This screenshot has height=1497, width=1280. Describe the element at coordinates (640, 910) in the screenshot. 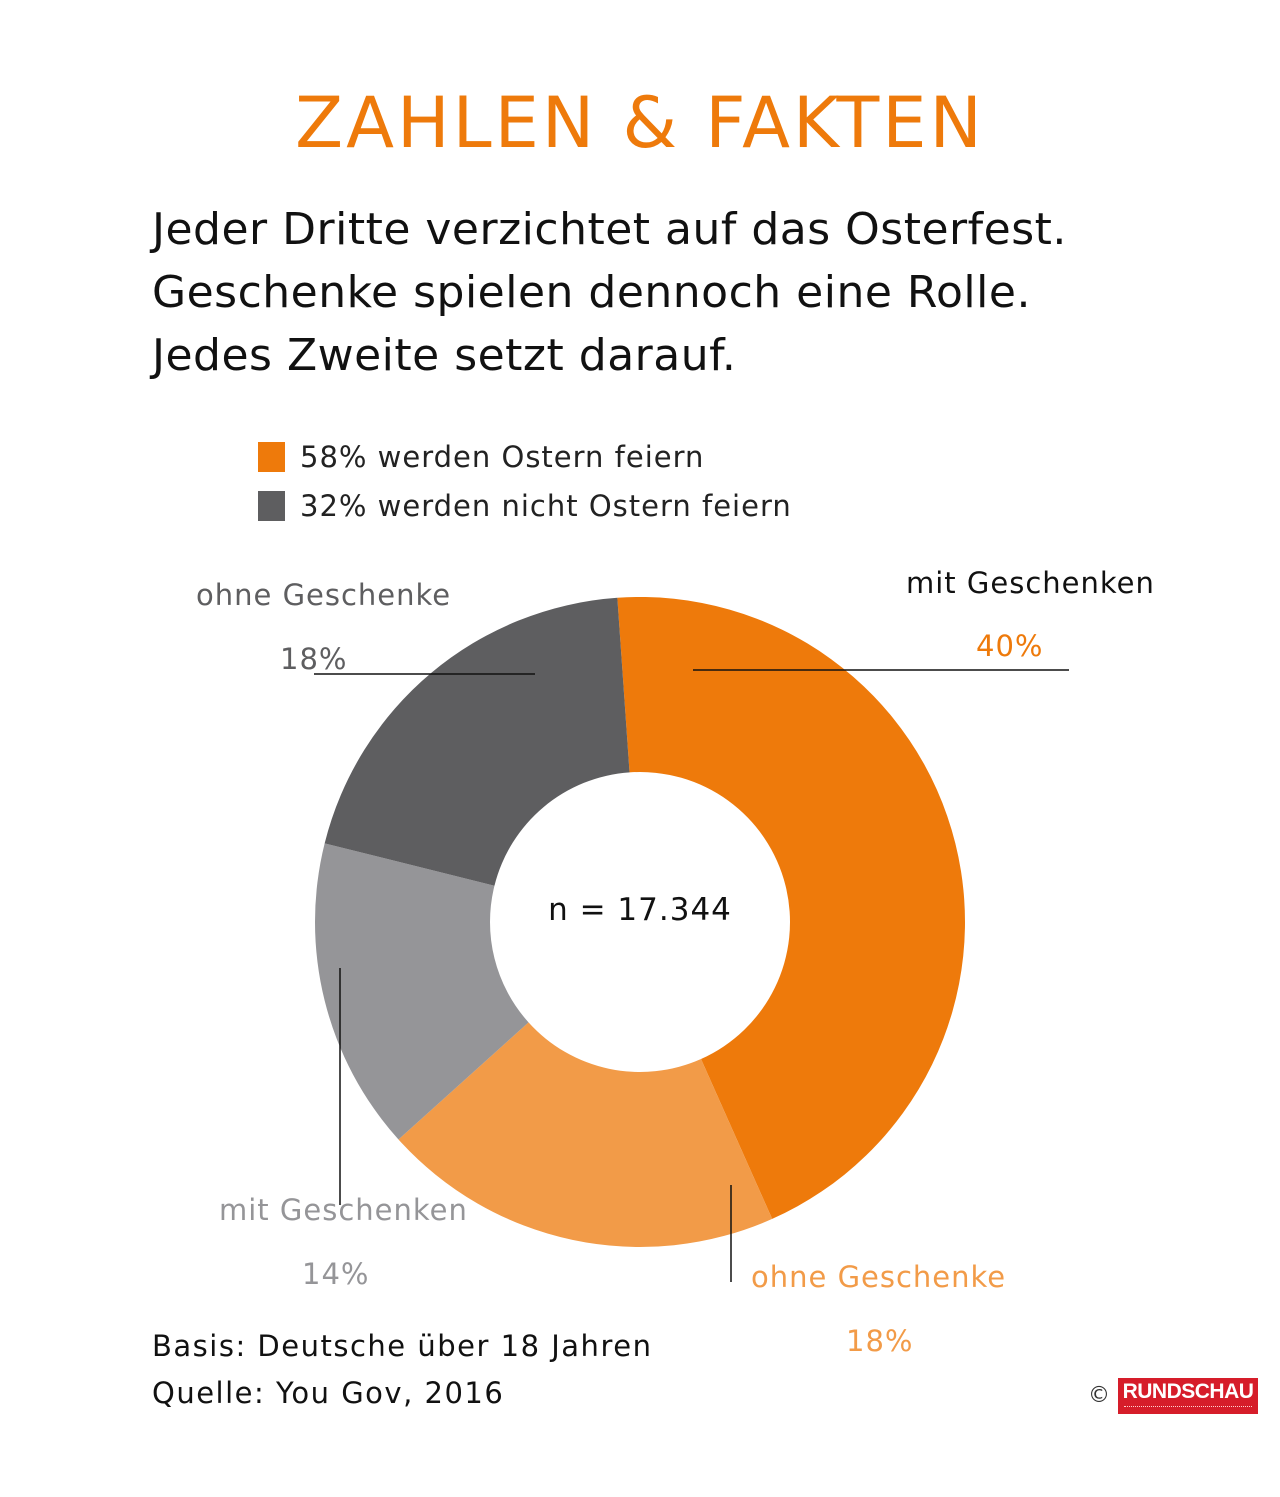

I see `sample-size-label: n = 17.344` at that location.